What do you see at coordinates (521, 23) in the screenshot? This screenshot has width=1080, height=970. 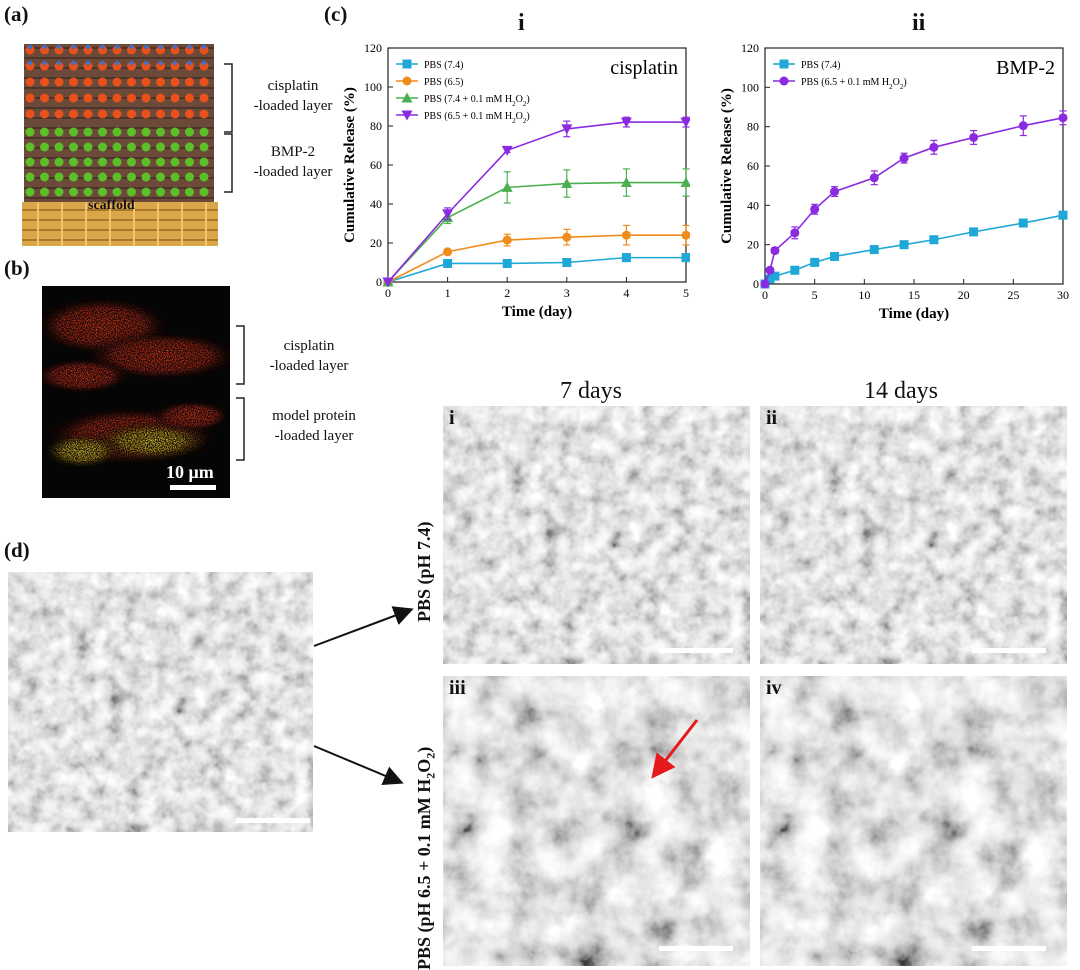 I see `chart-i-roman: i` at bounding box center [521, 23].